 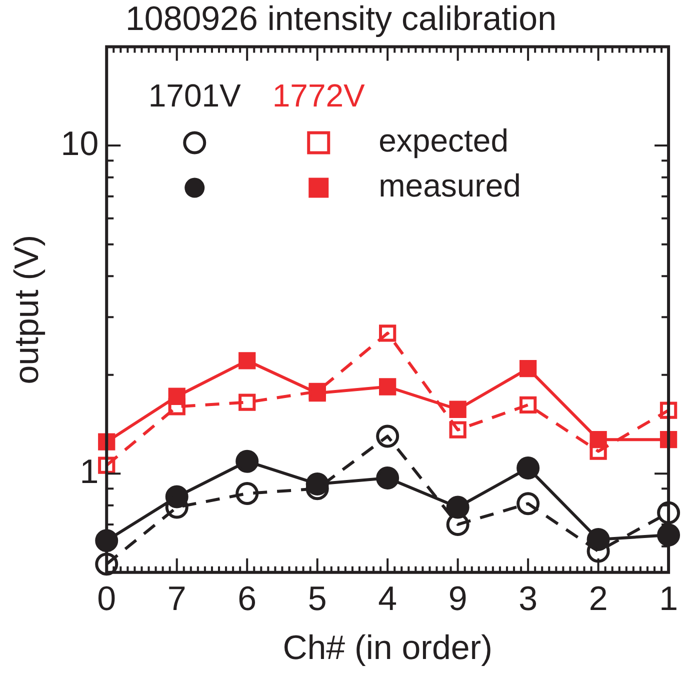 I want to click on y-axis-title: output (V), so click(x=27, y=309).